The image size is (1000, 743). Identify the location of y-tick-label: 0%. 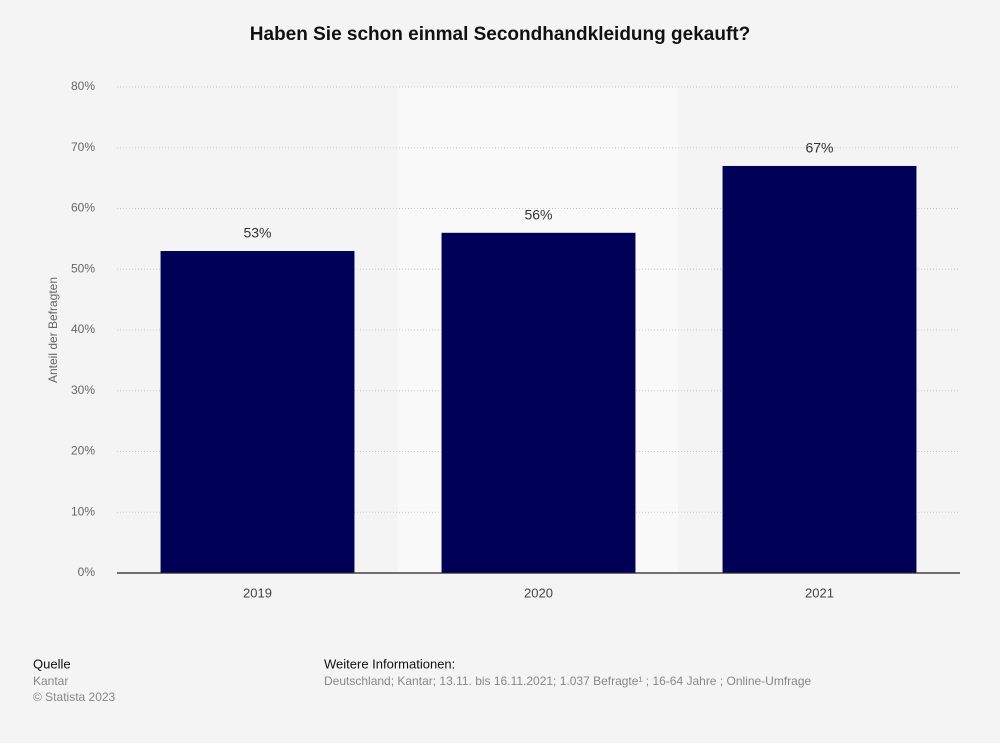
(87, 572).